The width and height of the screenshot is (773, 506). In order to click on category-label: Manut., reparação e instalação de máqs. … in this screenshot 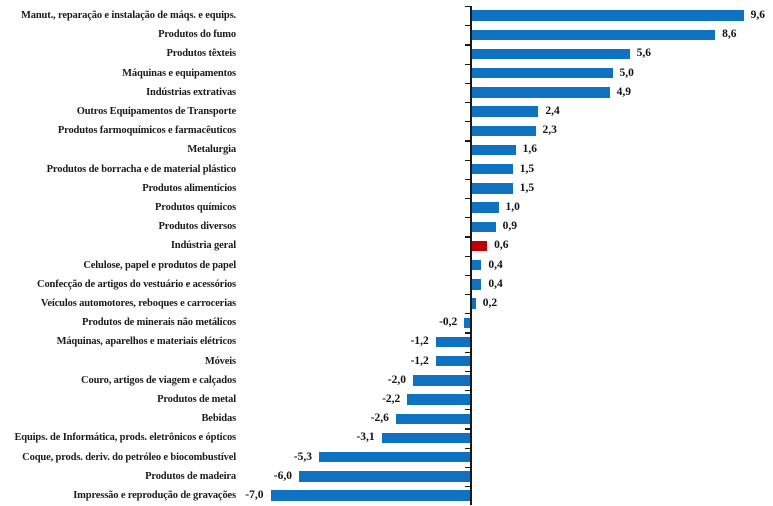, I will do `click(128, 15)`.